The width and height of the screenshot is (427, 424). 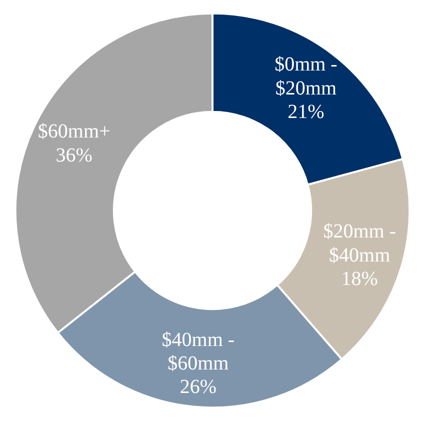 What do you see at coordinates (74, 131) in the screenshot?
I see `slice-label: $60mm+` at bounding box center [74, 131].